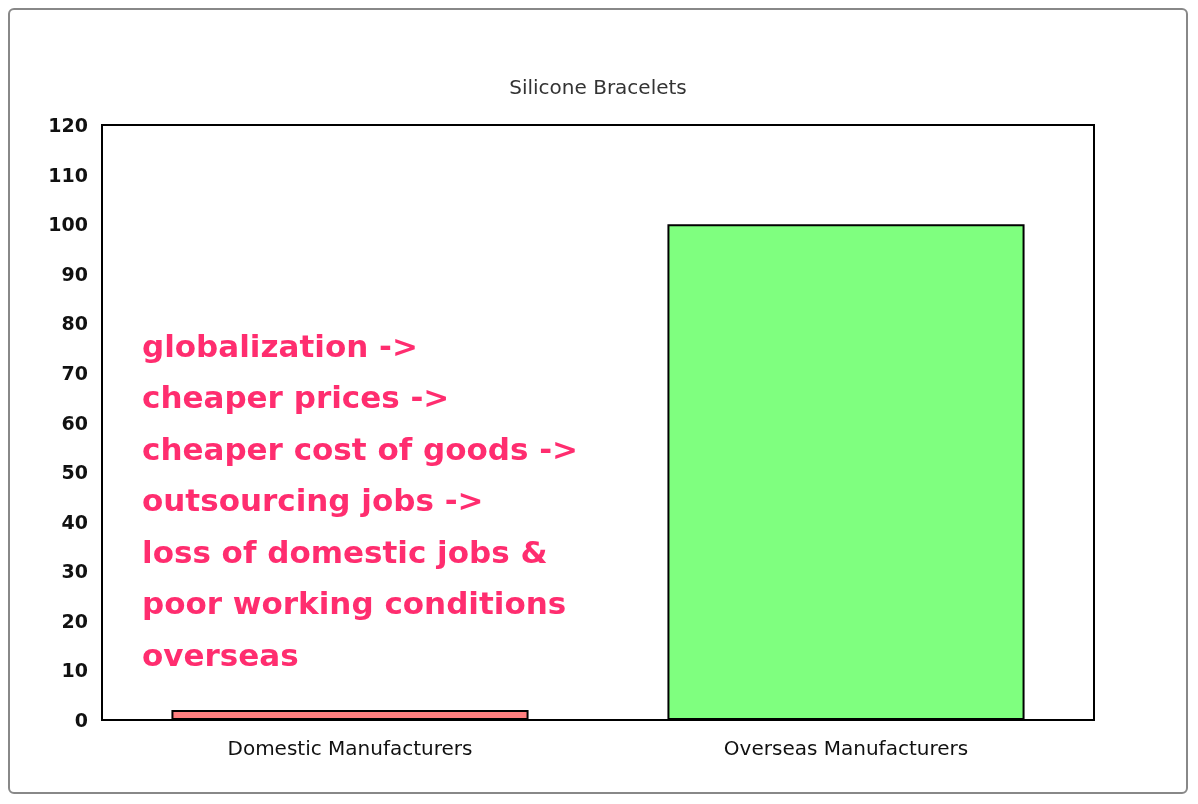  What do you see at coordinates (74, 422) in the screenshot?
I see `y-tick-label: 60` at bounding box center [74, 422].